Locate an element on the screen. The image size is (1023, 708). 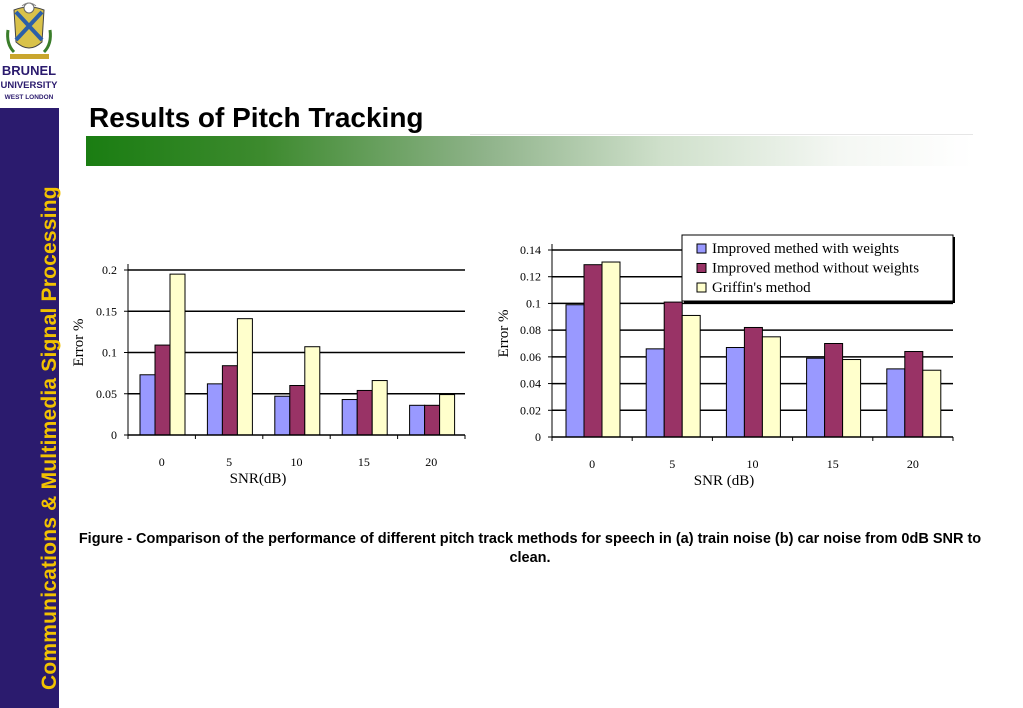
x-axis-label: SNR(dB) is located at coordinates (258, 479).